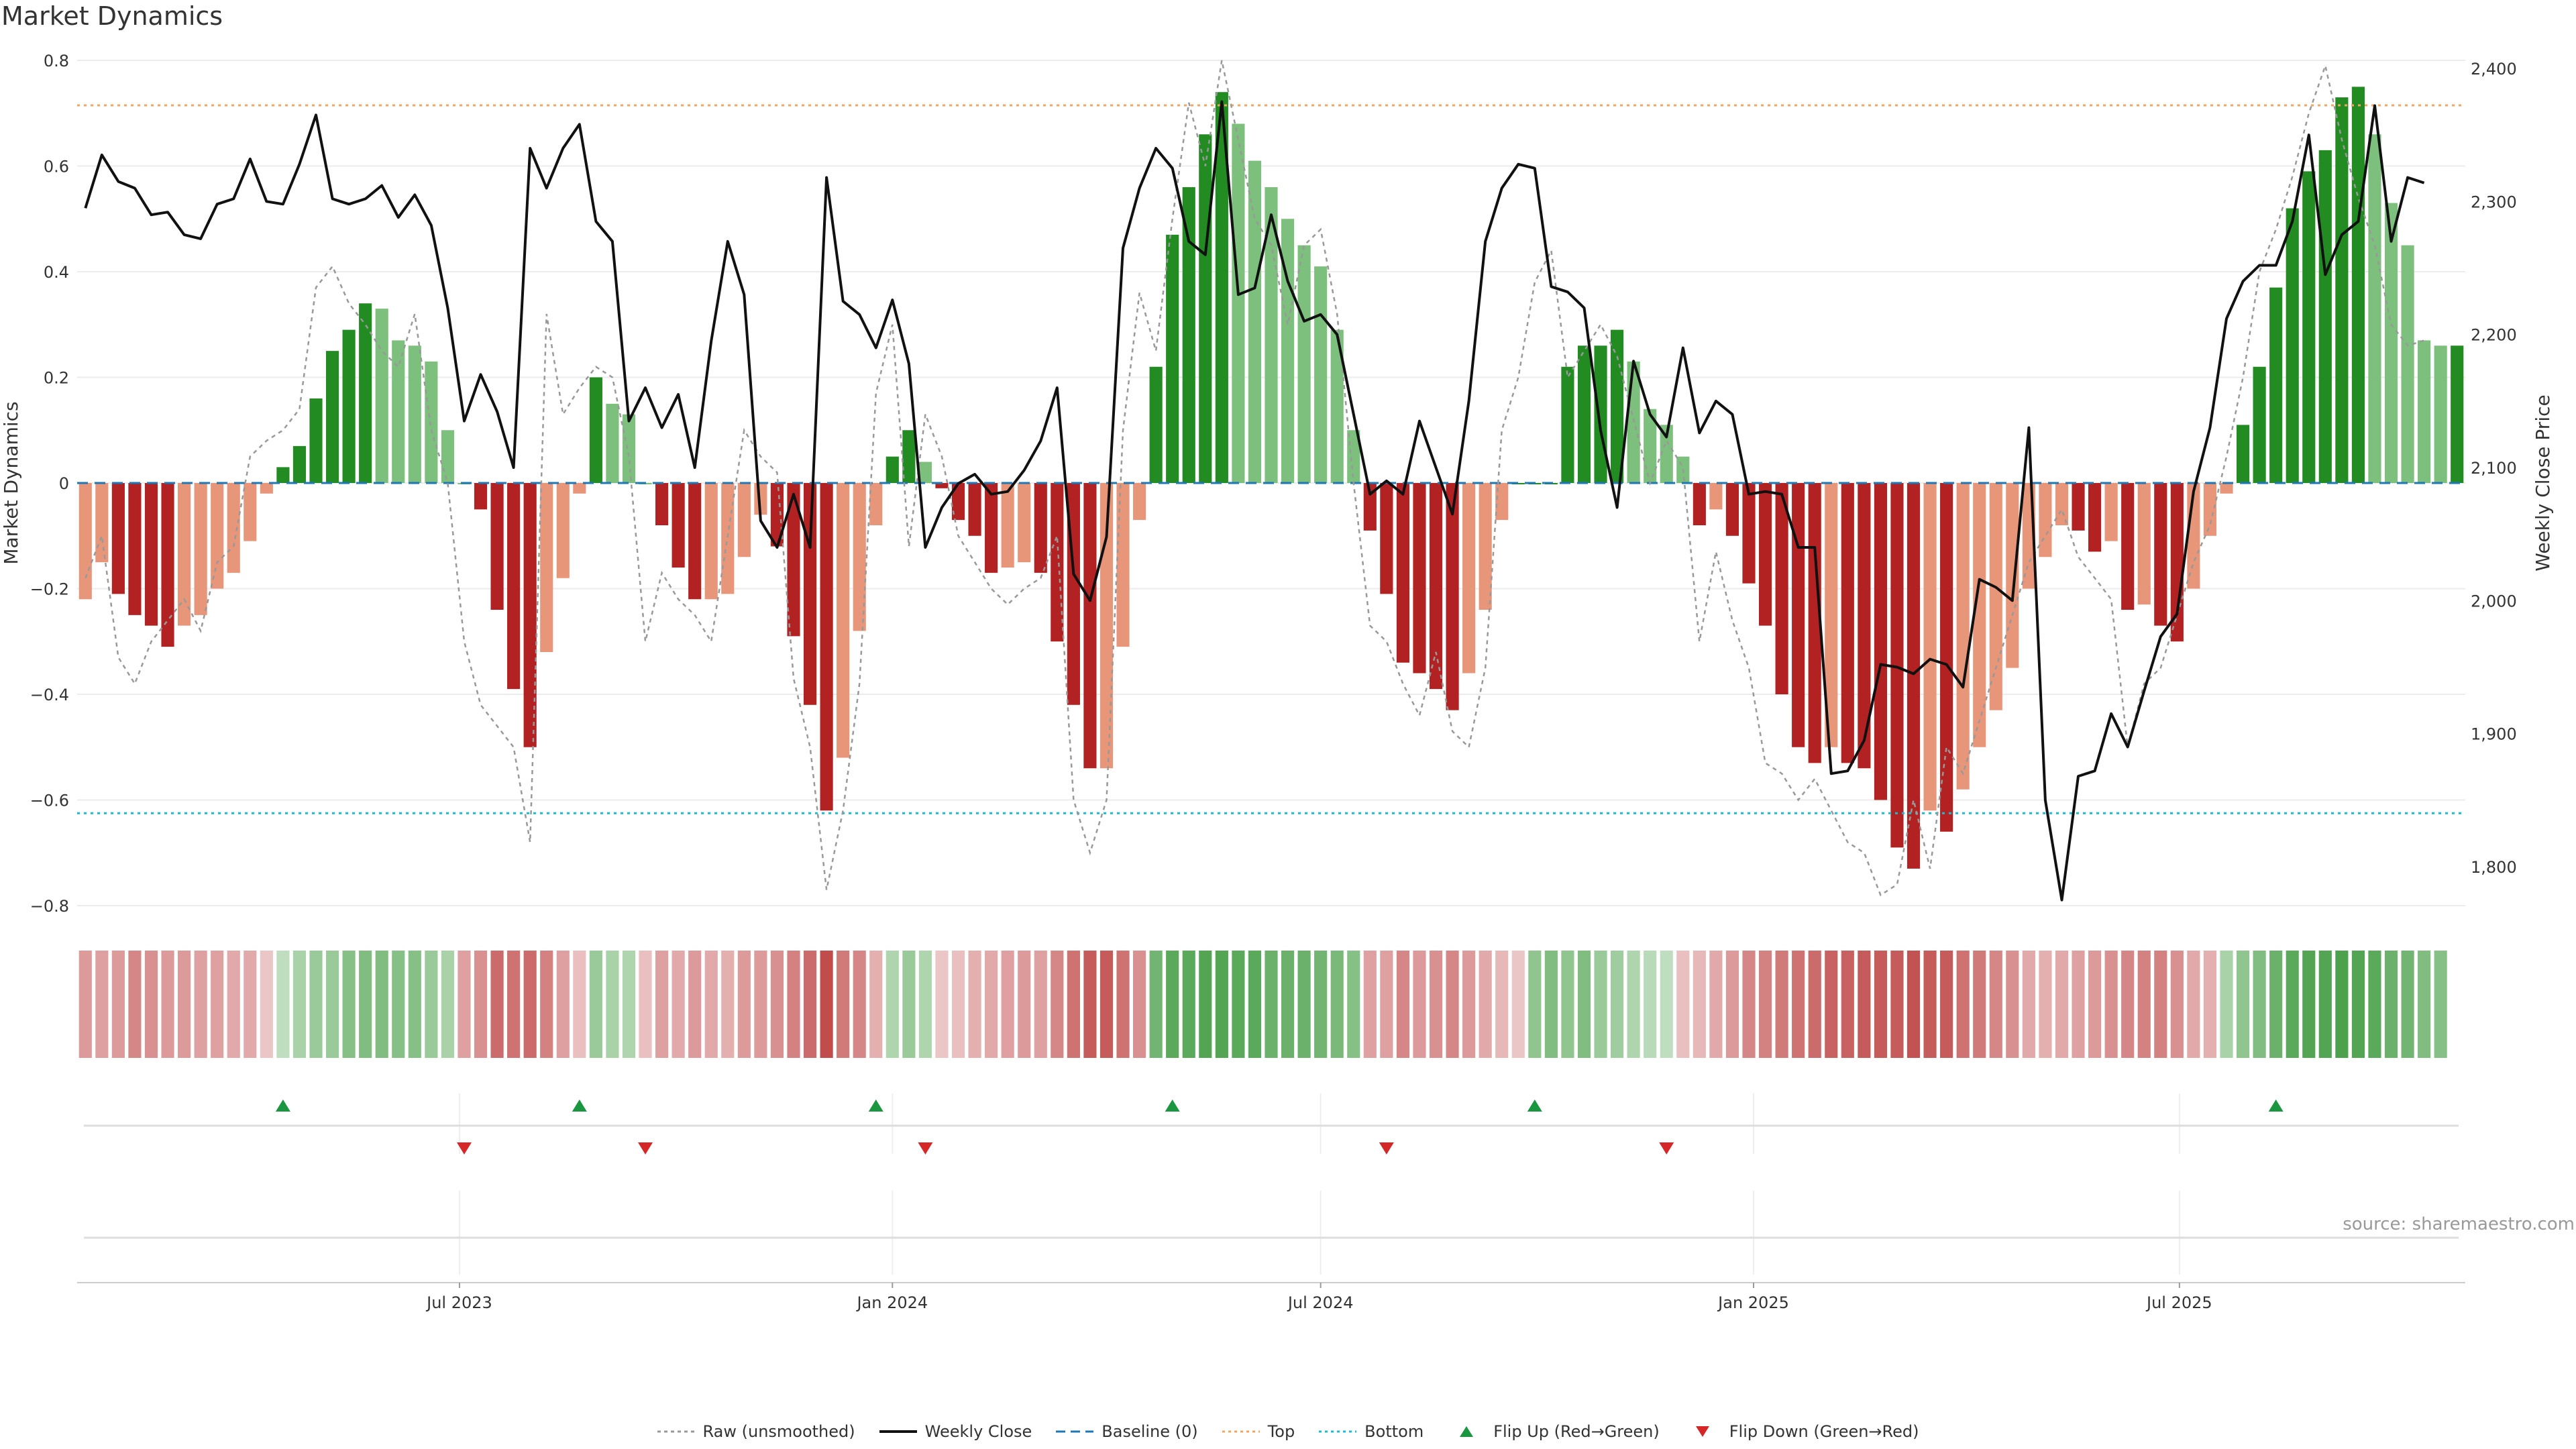 Image resolution: width=2576 pixels, height=1449 pixels. Describe the element at coordinates (1320, 1302) in the screenshot. I see `x-tick-label: Jul 2024` at that location.